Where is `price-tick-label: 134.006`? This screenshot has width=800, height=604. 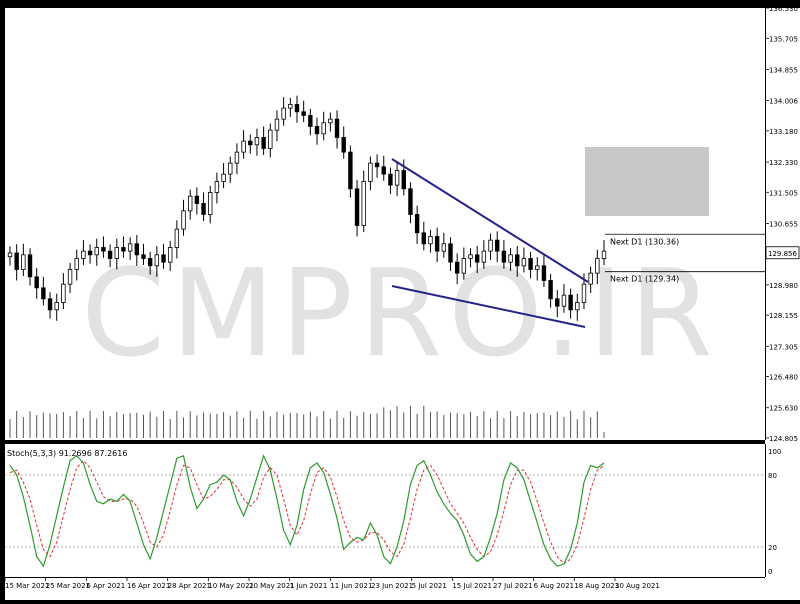
price-tick-label: 134.006 is located at coordinates (783, 102).